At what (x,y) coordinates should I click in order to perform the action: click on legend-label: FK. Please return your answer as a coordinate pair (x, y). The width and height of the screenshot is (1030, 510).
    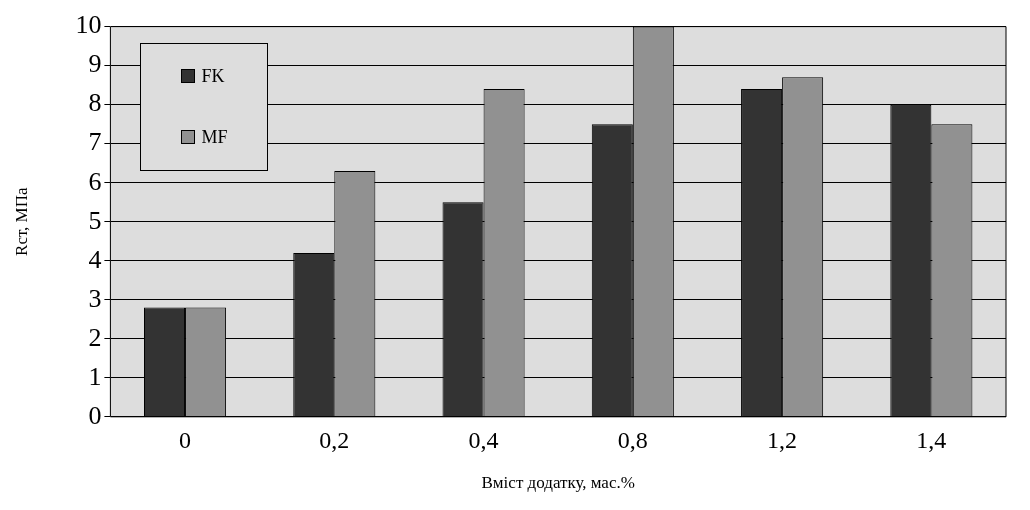
    Looking at the image, I should click on (213, 76).